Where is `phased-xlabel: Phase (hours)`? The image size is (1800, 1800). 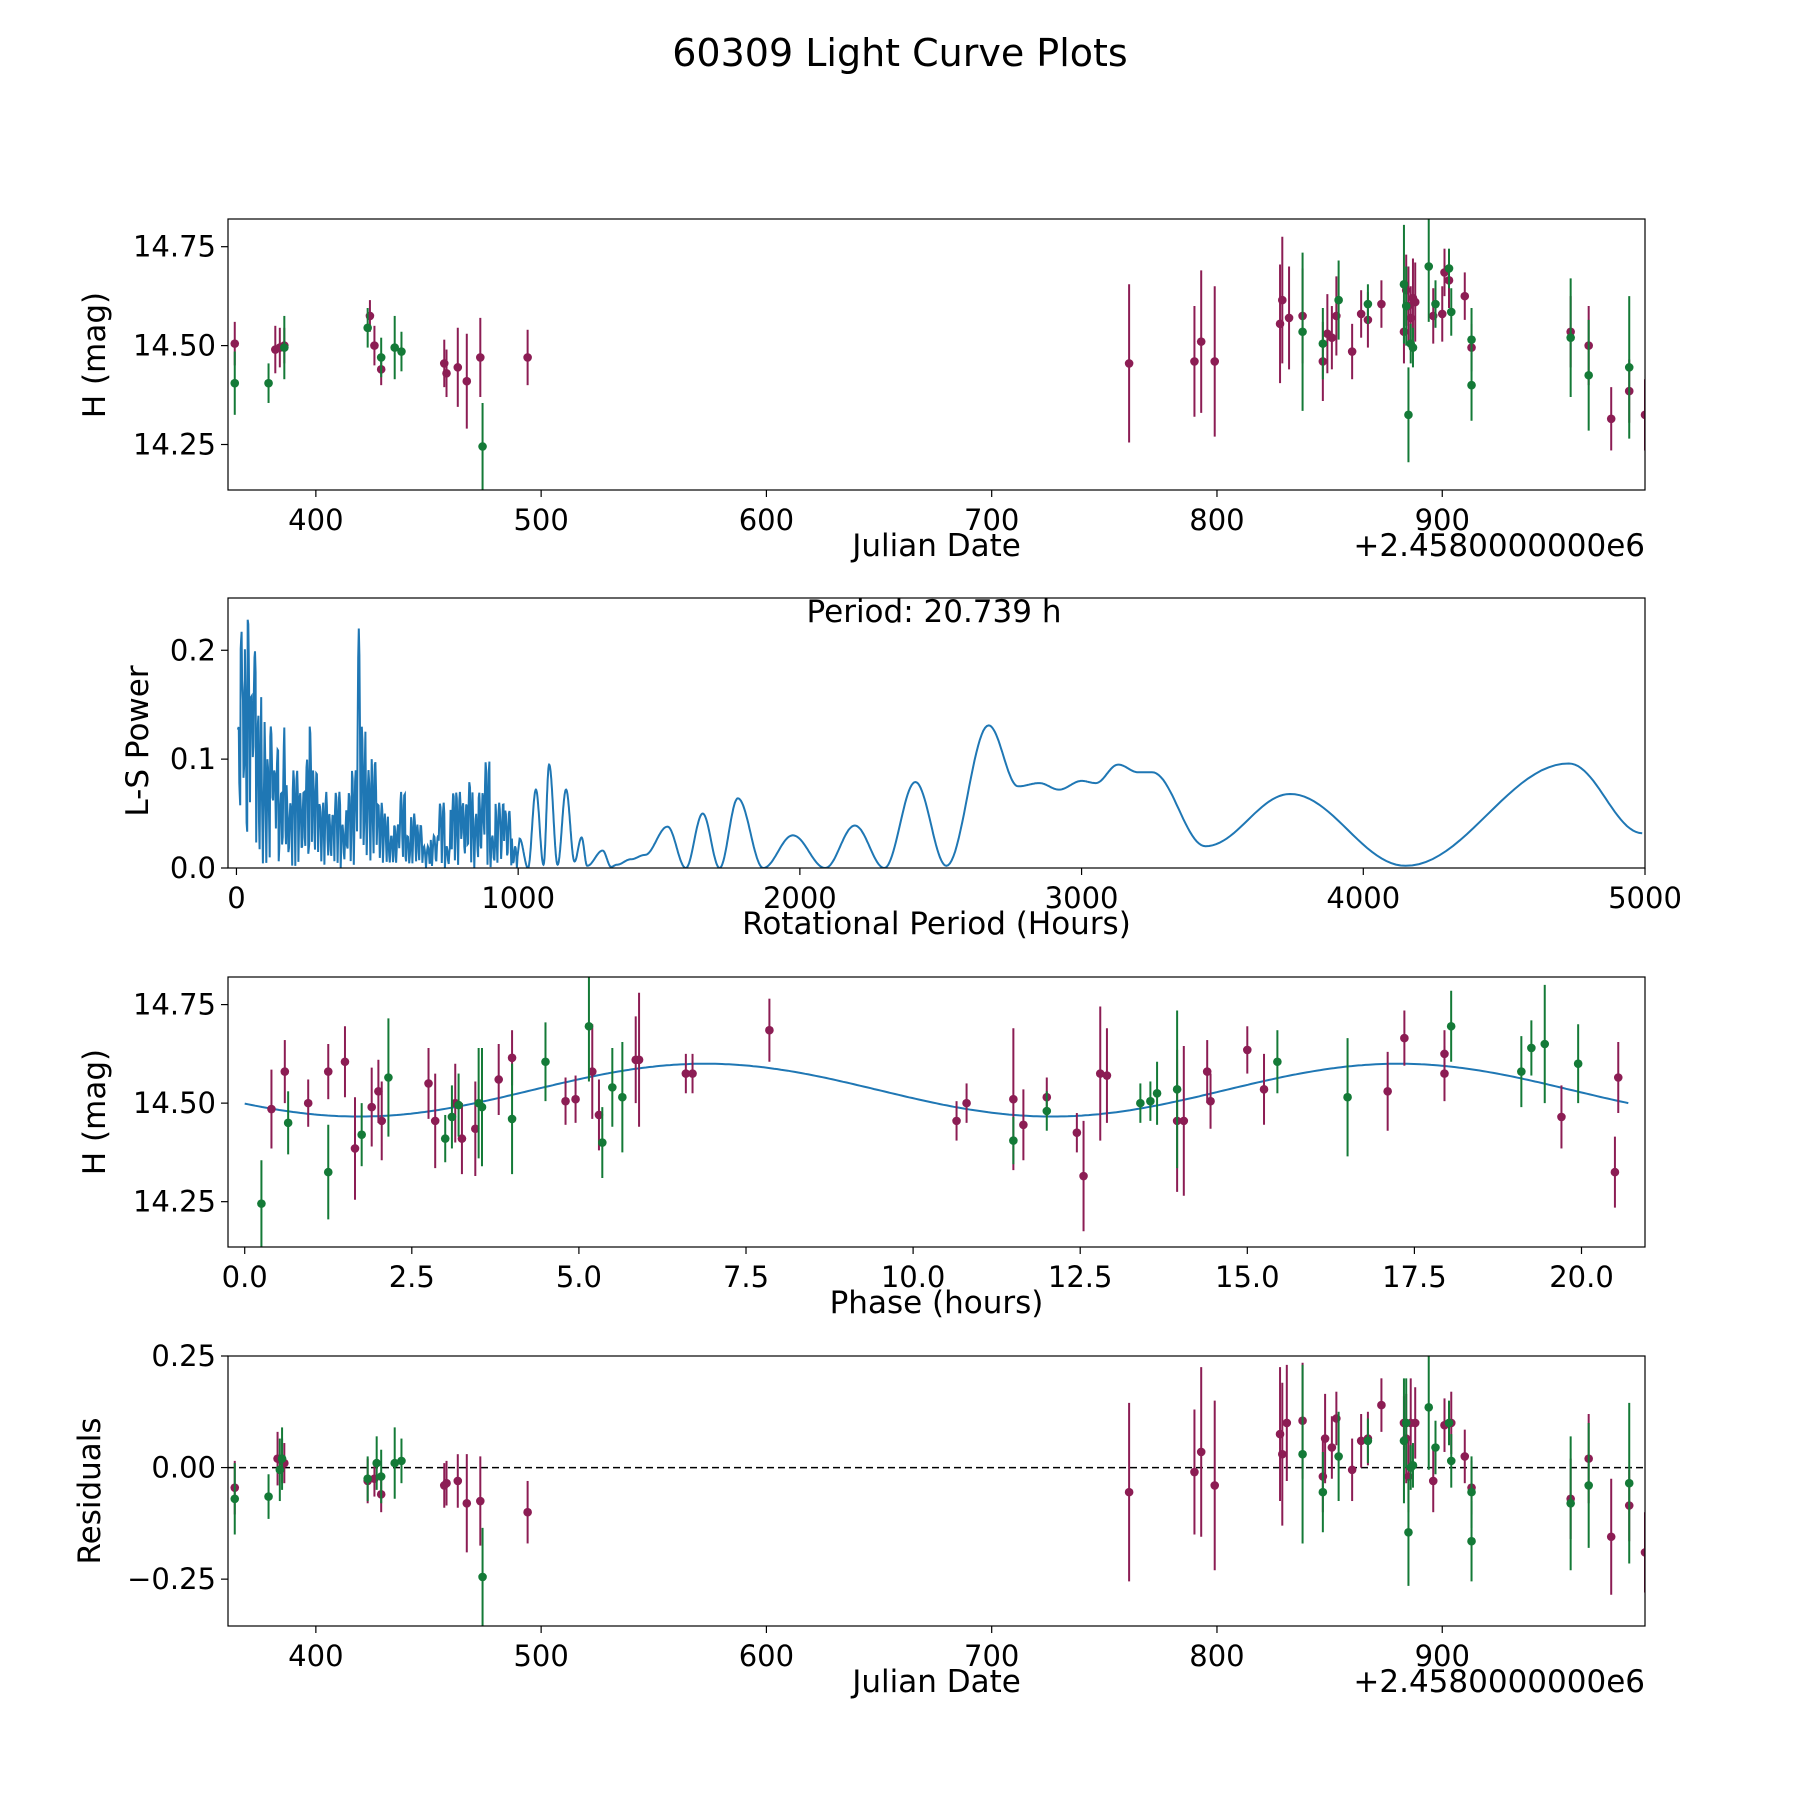 phased-xlabel: Phase (hours) is located at coordinates (937, 1303).